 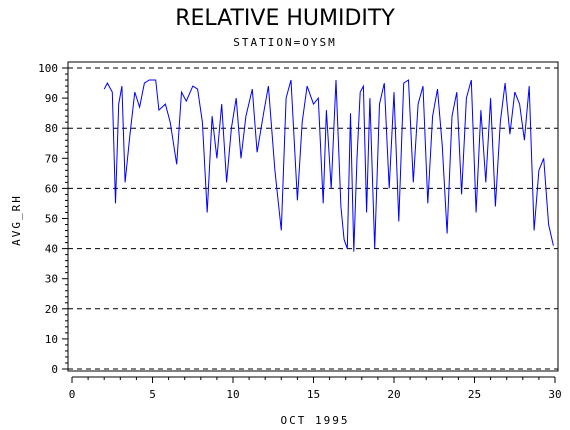 What do you see at coordinates (51, 188) in the screenshot?
I see `y-tick-label: 60` at bounding box center [51, 188].